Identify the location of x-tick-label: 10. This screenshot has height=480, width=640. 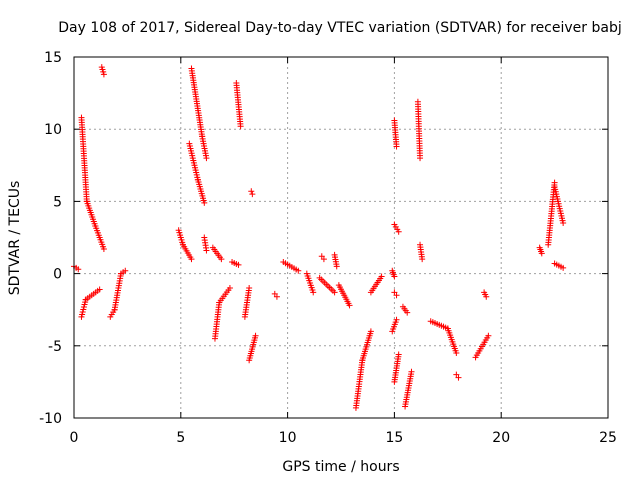
(288, 438).